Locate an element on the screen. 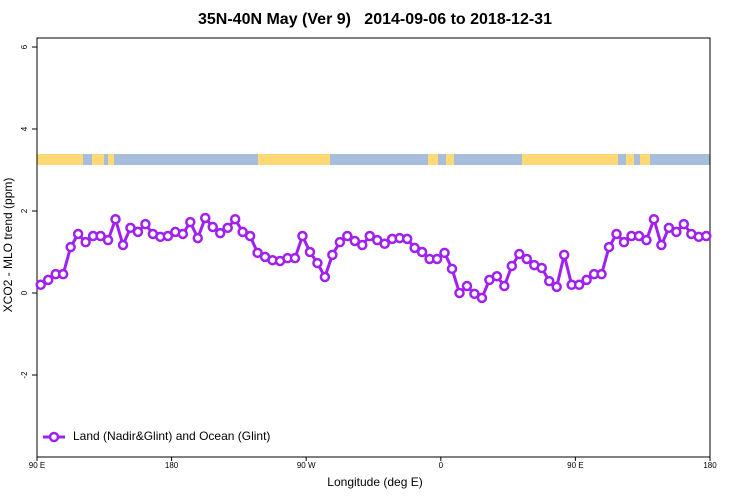 This screenshot has height=500, width=750. y-axis-label: XCO2 - MLO trend (ppm) is located at coordinates (8, 245).